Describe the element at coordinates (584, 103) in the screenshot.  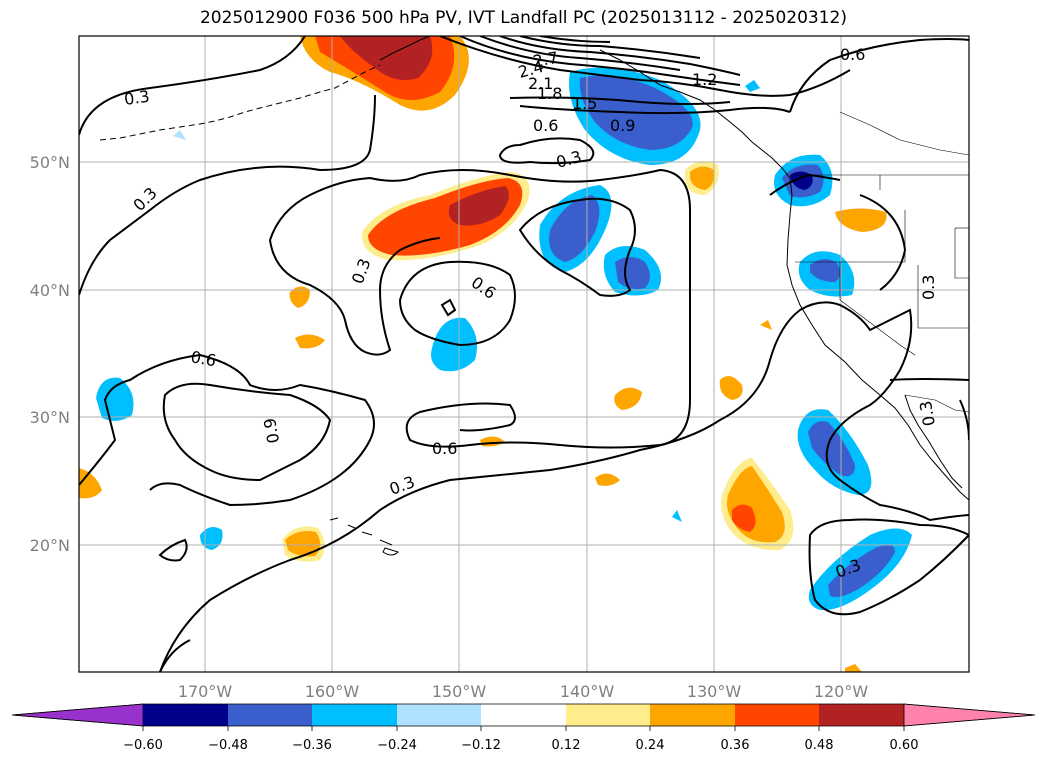
I see `contour-label: 1.5` at that location.